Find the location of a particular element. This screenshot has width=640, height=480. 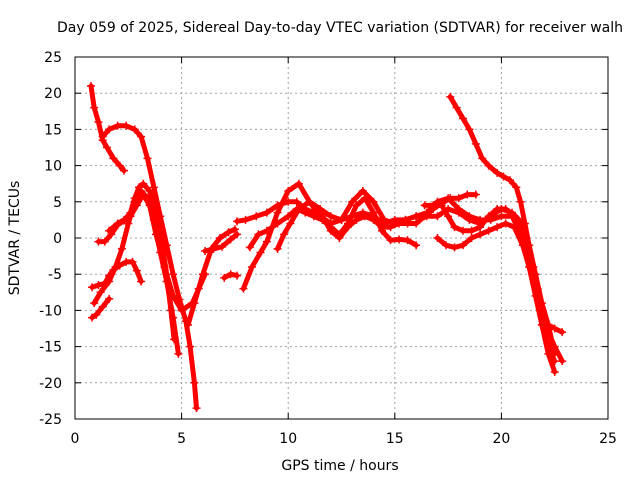

series-pass-p is located at coordinates (493, 283).